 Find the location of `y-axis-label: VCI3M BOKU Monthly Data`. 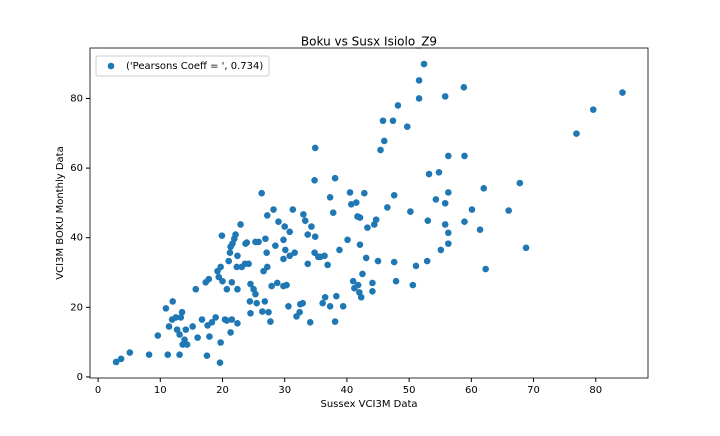

y-axis-label: VCI3M BOKU Monthly Data is located at coordinates (60, 212).